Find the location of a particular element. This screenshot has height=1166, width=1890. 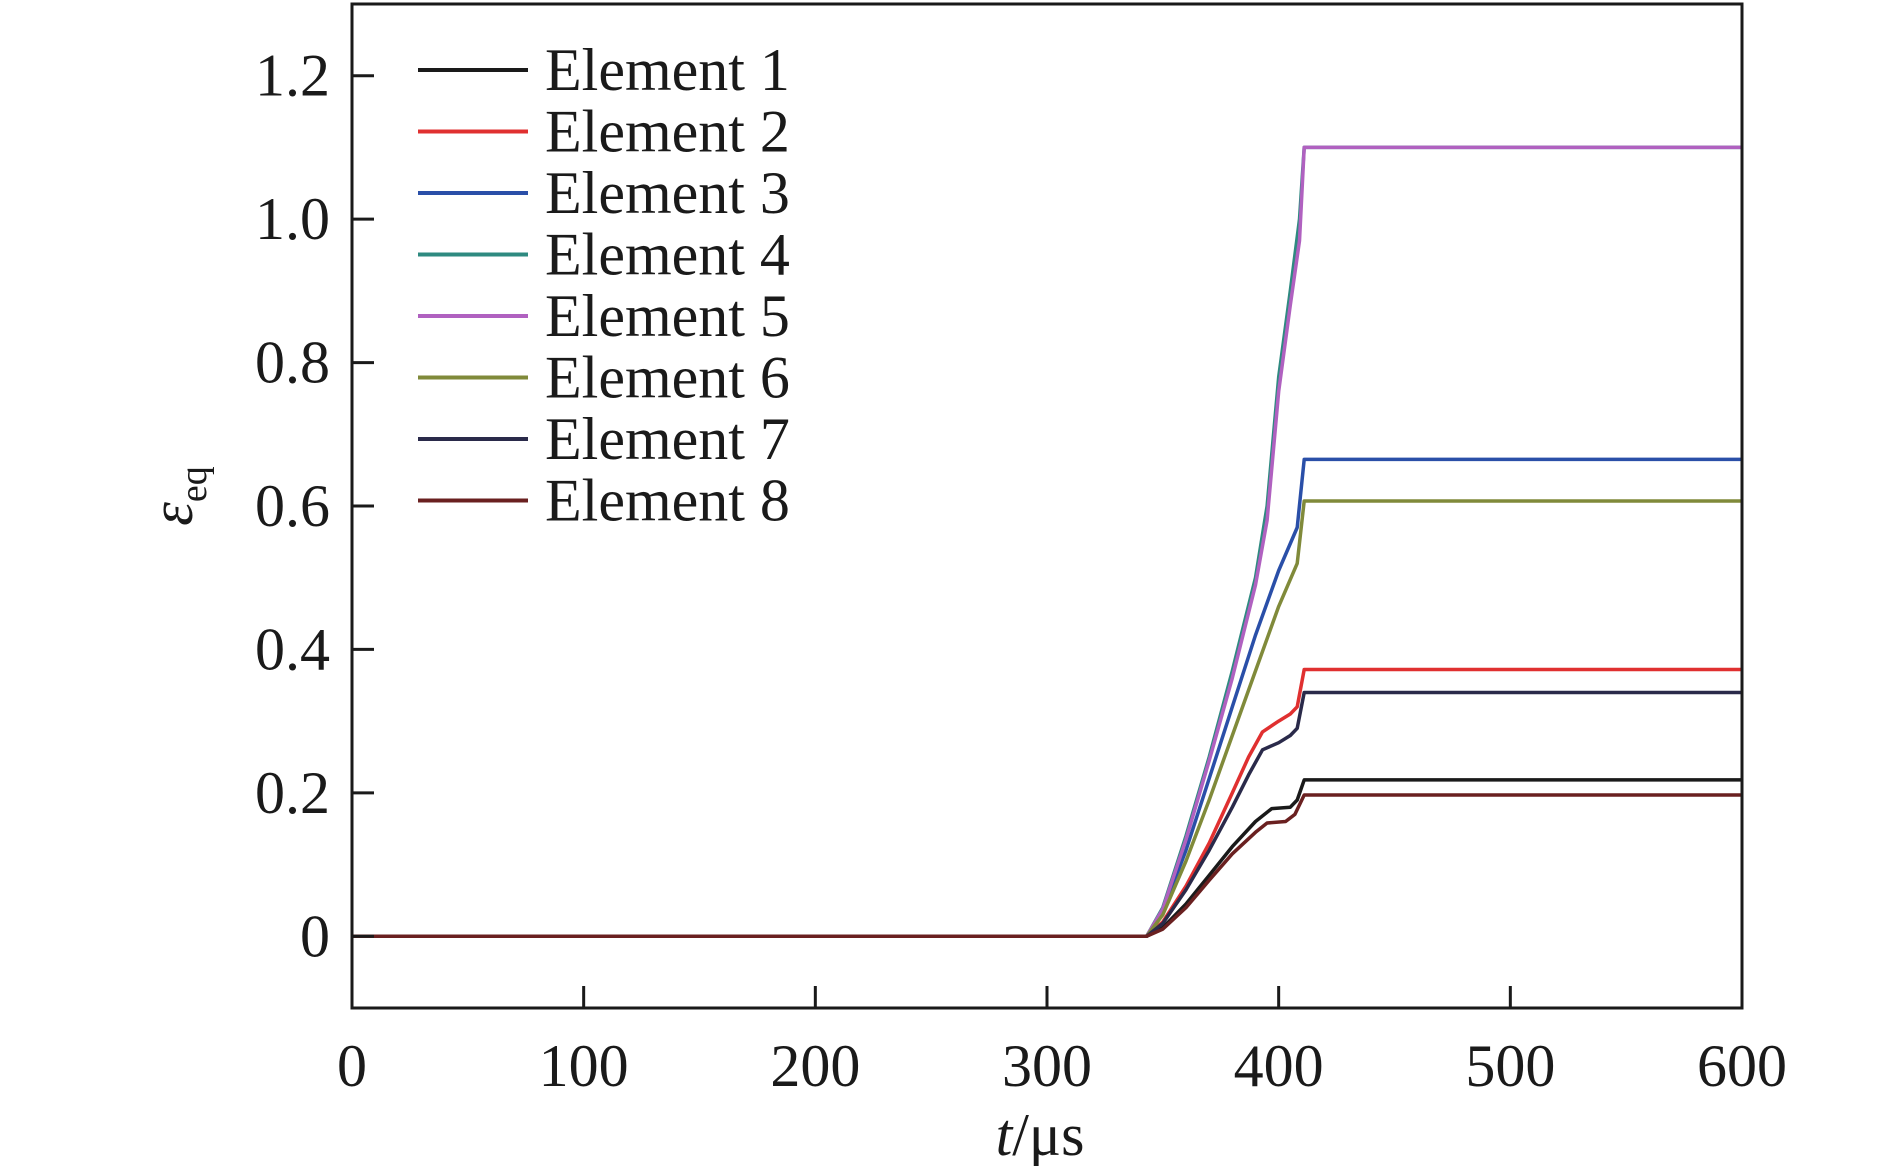

y-tick-label: 0 is located at coordinates (315, 936).